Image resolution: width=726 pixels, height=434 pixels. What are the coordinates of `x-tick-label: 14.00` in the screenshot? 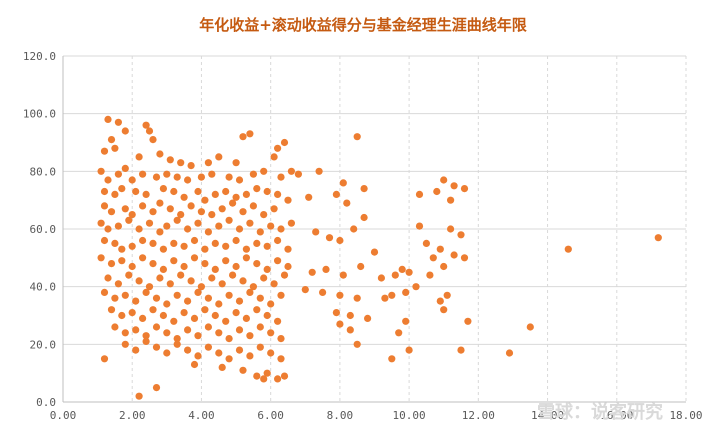 It's located at (547, 415).